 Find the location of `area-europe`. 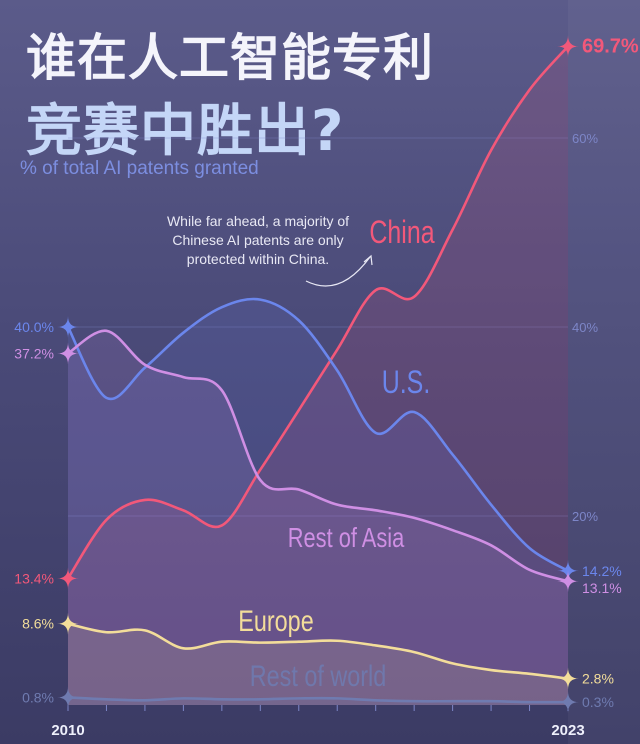

area-europe is located at coordinates (318, 664).